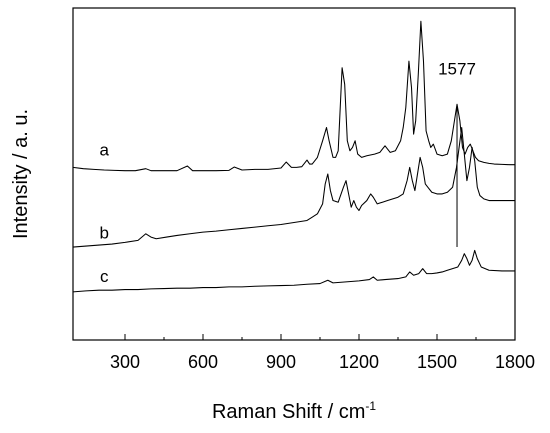 Image resolution: width=550 pixels, height=433 pixels. I want to click on x-tick-label-1500: 1500, so click(437, 362).